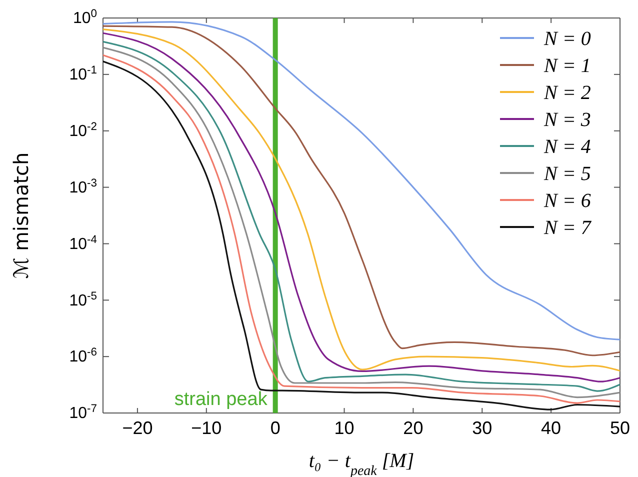 The width and height of the screenshot is (638, 477). I want to click on legend-label: N = 0, so click(567, 39).